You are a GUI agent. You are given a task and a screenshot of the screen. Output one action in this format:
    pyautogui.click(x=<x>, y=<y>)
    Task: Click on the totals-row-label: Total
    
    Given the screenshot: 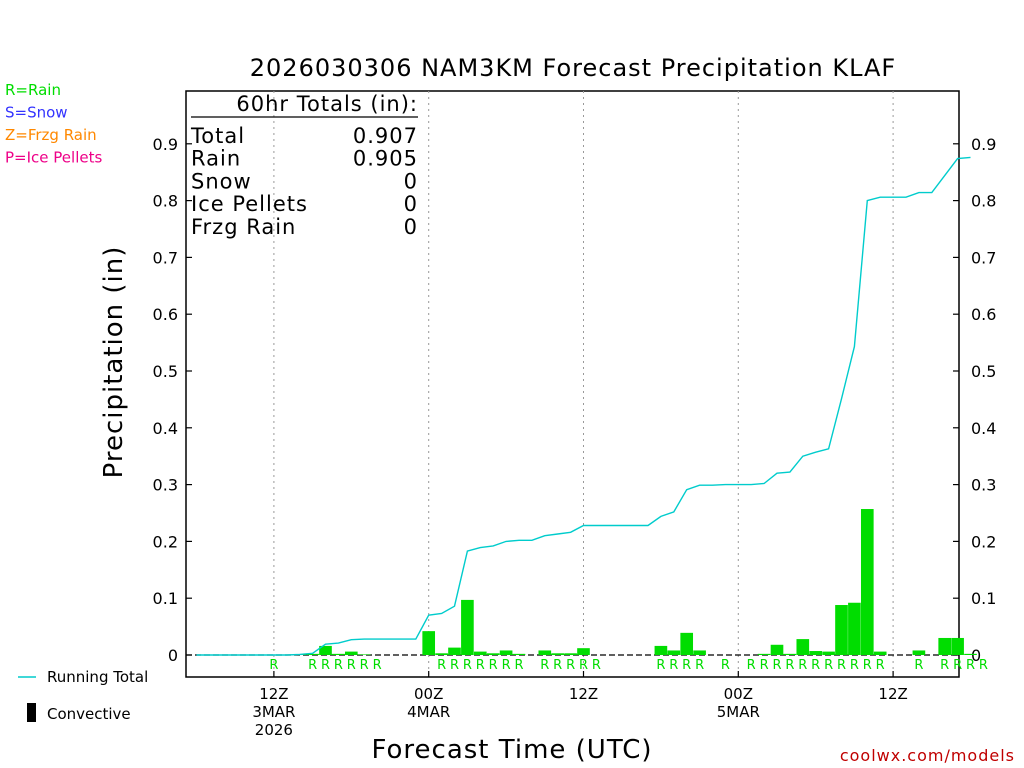 What is the action you would take?
    pyautogui.click(x=217, y=136)
    